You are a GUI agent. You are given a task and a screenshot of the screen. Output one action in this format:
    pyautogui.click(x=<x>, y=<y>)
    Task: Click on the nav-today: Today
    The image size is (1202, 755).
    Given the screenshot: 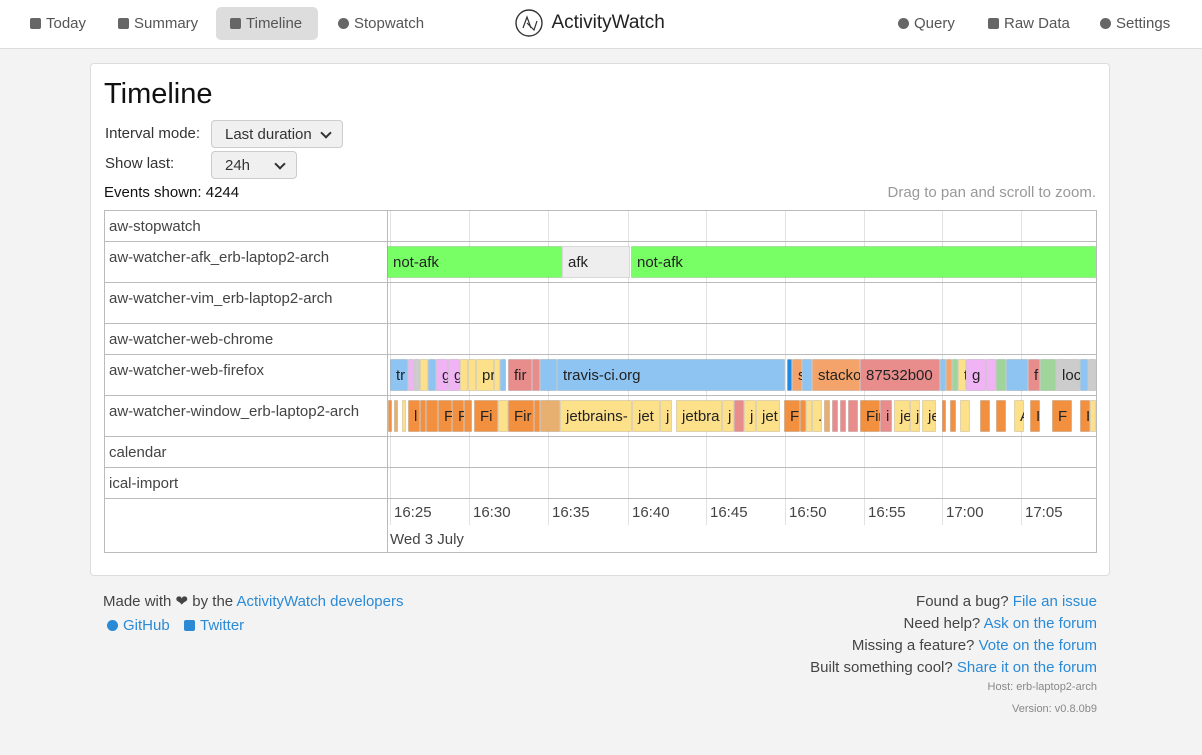 What is the action you would take?
    pyautogui.click(x=56, y=23)
    